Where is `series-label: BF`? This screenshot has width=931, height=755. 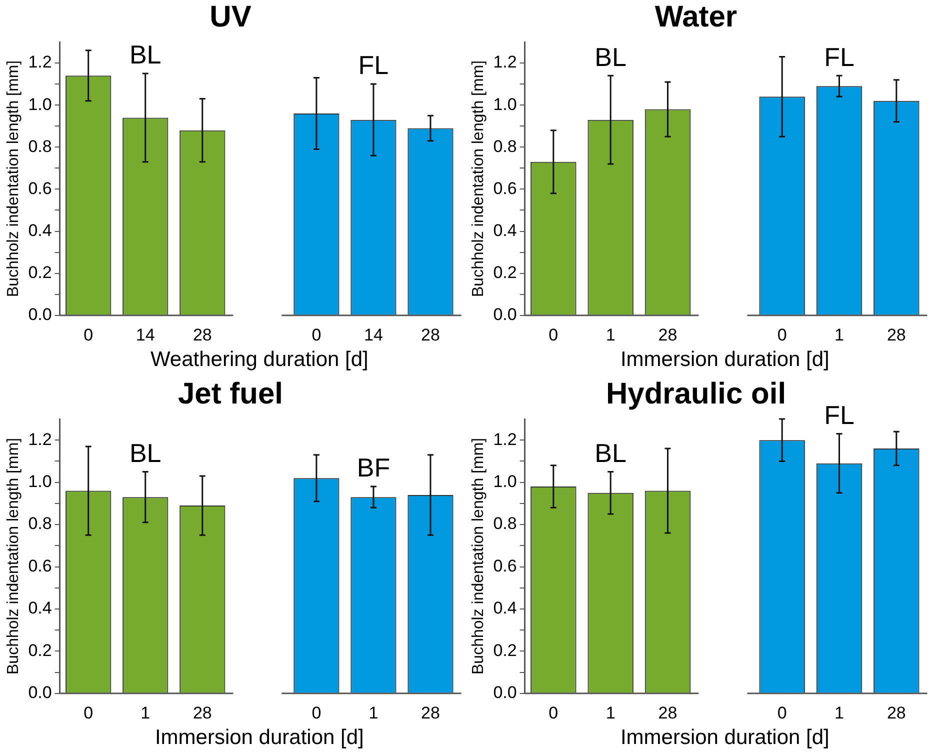
series-label: BF is located at coordinates (373, 467).